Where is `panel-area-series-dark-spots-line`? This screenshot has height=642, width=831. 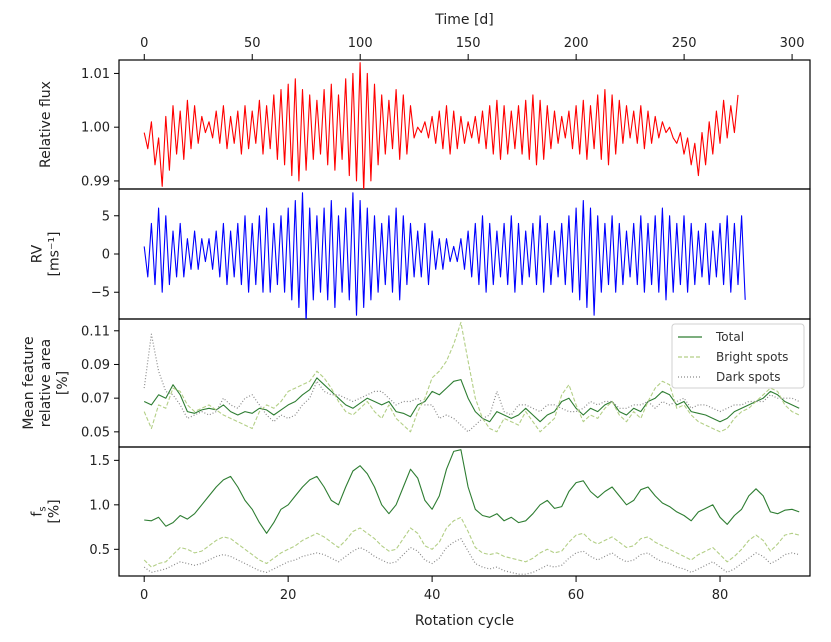 panel-area-series-dark-spots-line is located at coordinates (471, 383).